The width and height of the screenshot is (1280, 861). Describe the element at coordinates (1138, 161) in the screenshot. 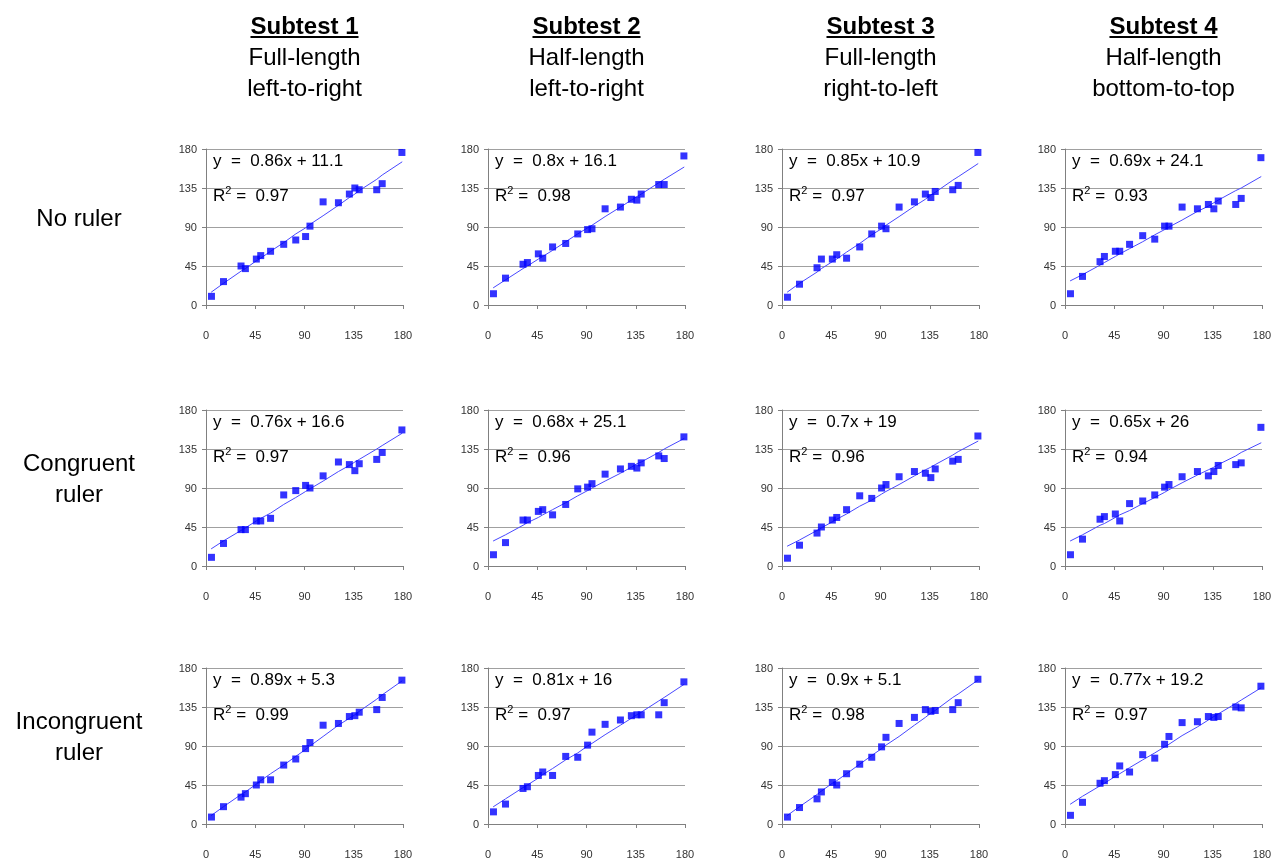

I see `annotation: y = 0.69x + 24.1` at that location.